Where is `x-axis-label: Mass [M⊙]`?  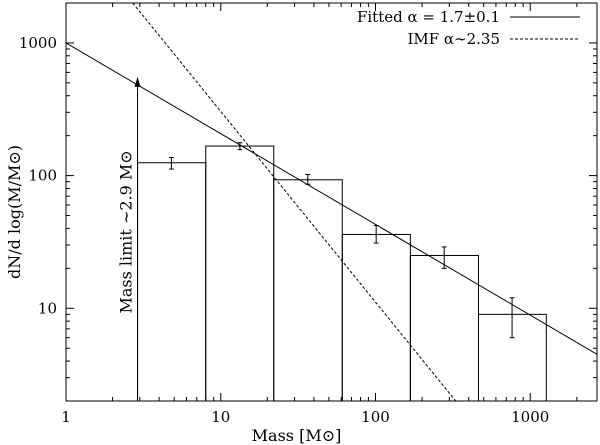
x-axis-label: Mass [M⊙] is located at coordinates (297, 435).